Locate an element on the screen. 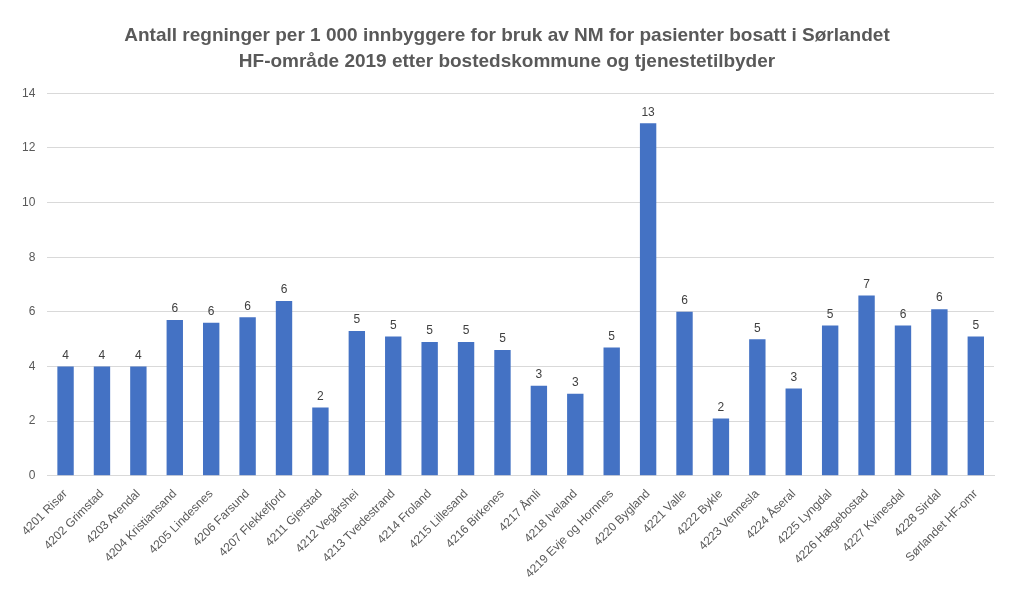  y-tick-label: 10 is located at coordinates (28, 201).